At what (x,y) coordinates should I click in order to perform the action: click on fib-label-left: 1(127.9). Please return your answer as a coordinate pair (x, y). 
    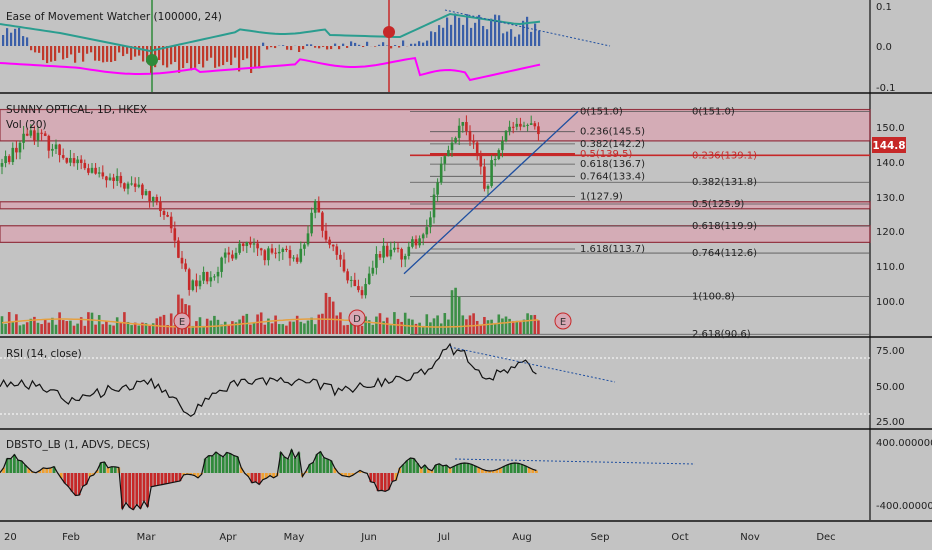
    Looking at the image, I should click on (601, 197).